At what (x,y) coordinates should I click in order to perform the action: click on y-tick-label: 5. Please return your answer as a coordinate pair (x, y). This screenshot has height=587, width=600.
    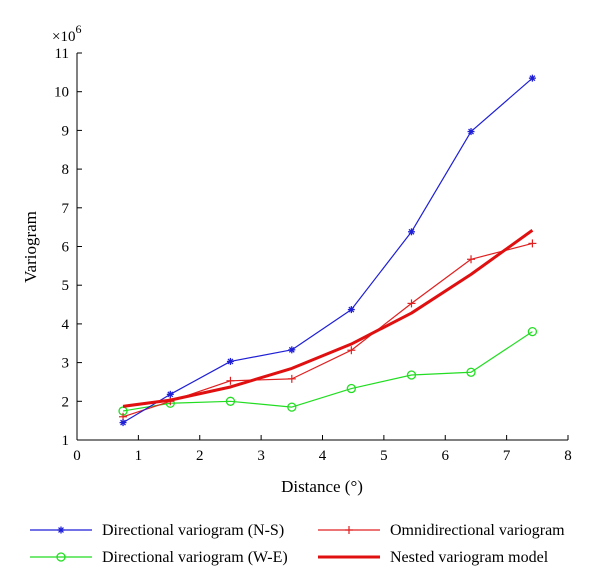
    Looking at the image, I should click on (66, 286).